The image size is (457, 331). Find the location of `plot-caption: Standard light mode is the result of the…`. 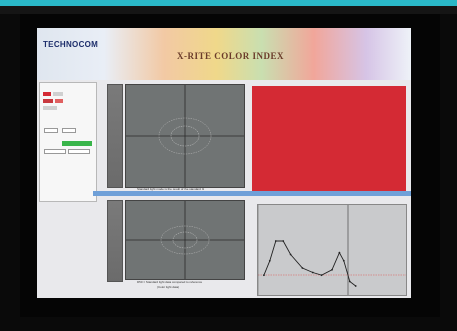

plot-caption: Standard light mode is the result of the… is located at coordinates (171, 189).